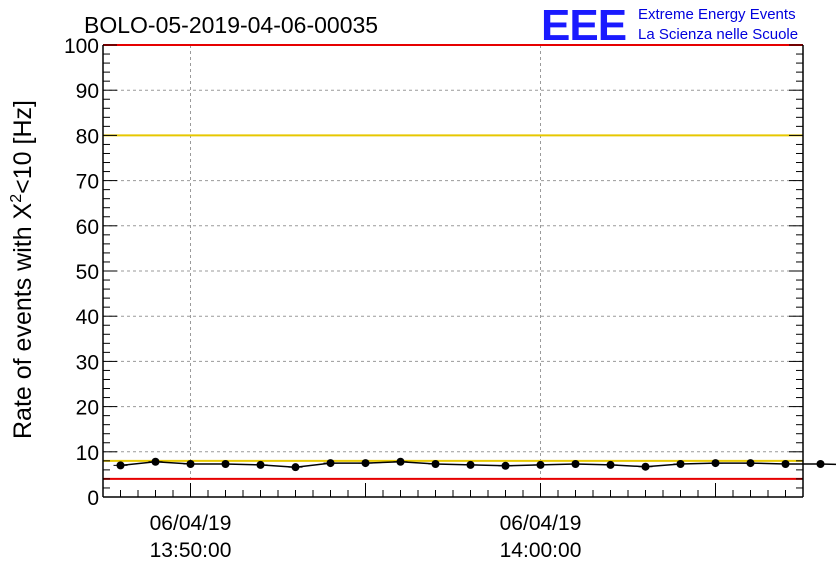 Image resolution: width=836 pixels, height=572 pixels. I want to click on data-series, so click(474, 464).